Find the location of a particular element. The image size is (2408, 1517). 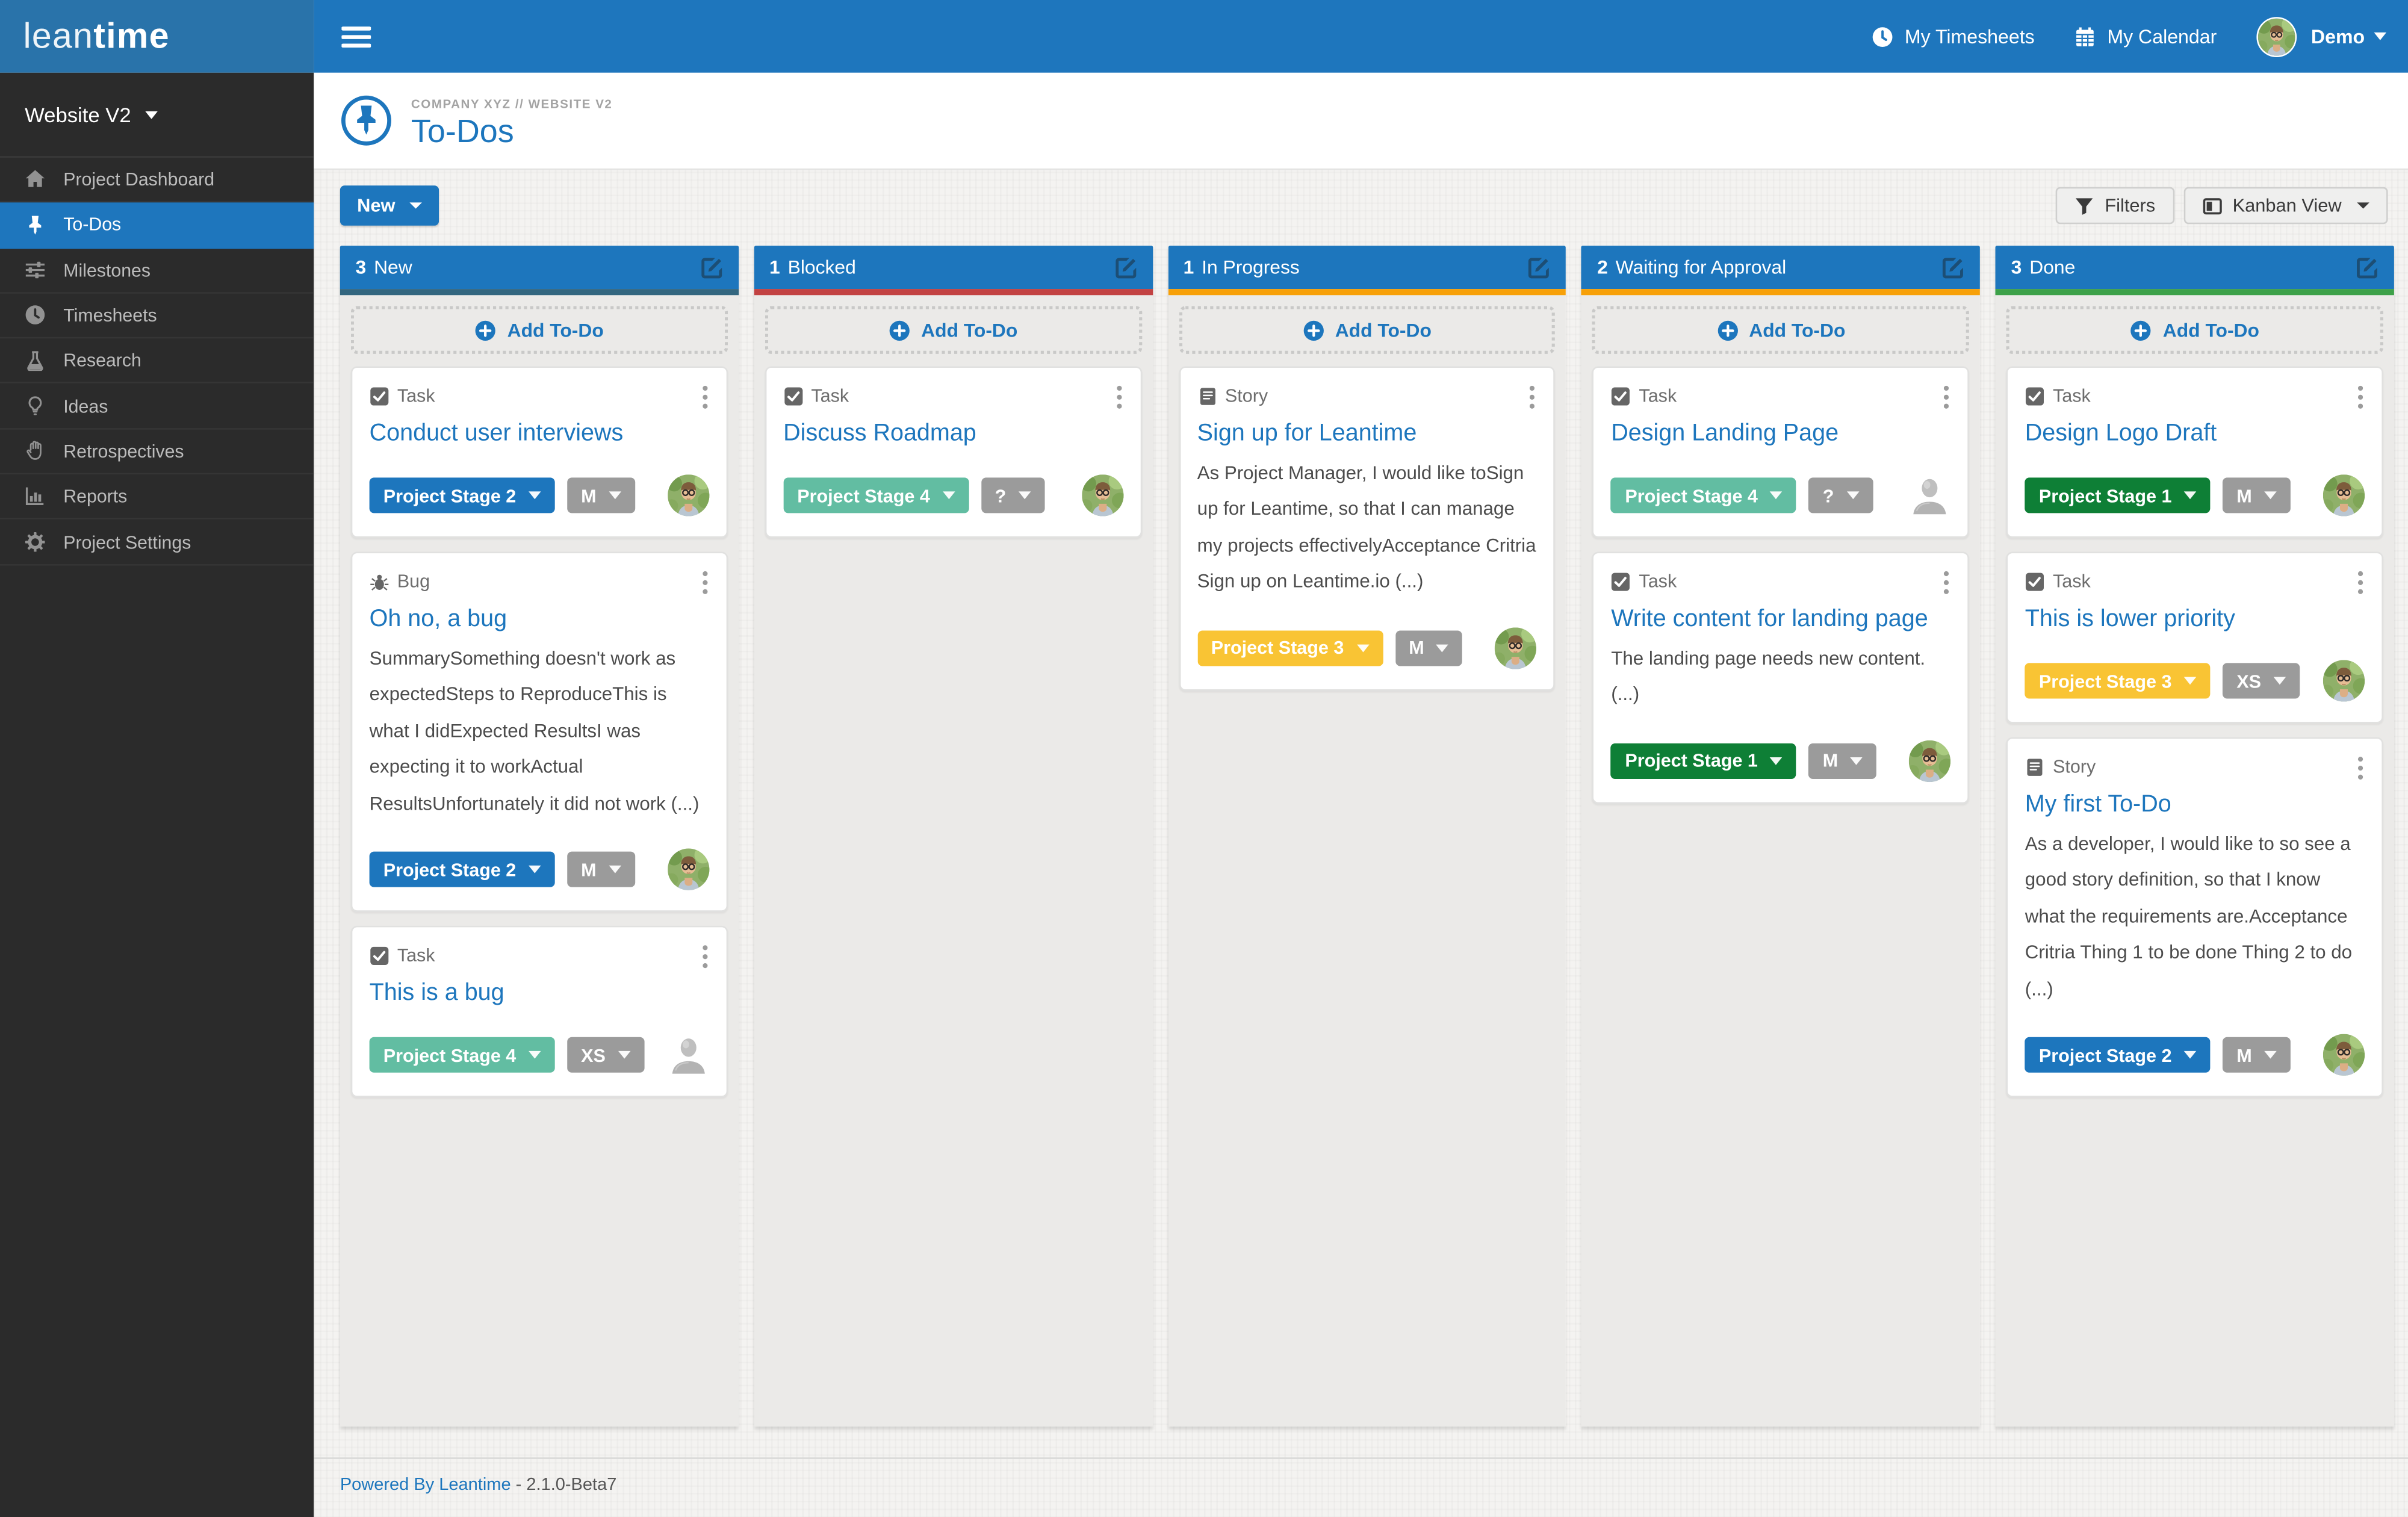

sidebar-item-project-settings: Project Settings is located at coordinates (157, 542).